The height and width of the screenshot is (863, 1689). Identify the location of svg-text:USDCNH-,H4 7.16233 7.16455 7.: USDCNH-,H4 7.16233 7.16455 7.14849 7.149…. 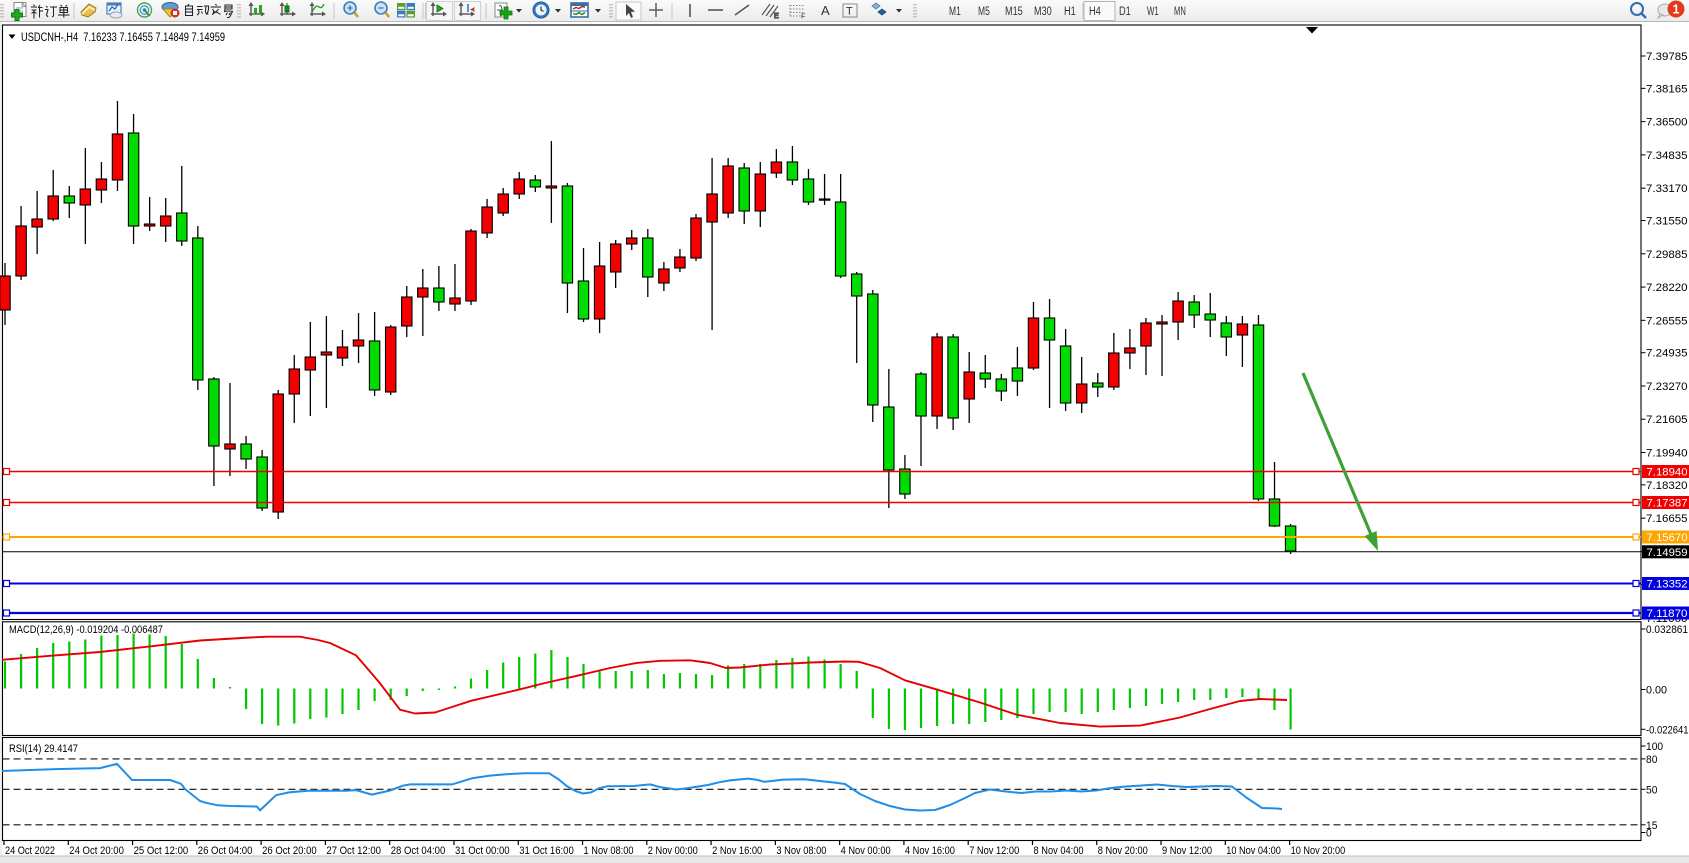
(123, 37).